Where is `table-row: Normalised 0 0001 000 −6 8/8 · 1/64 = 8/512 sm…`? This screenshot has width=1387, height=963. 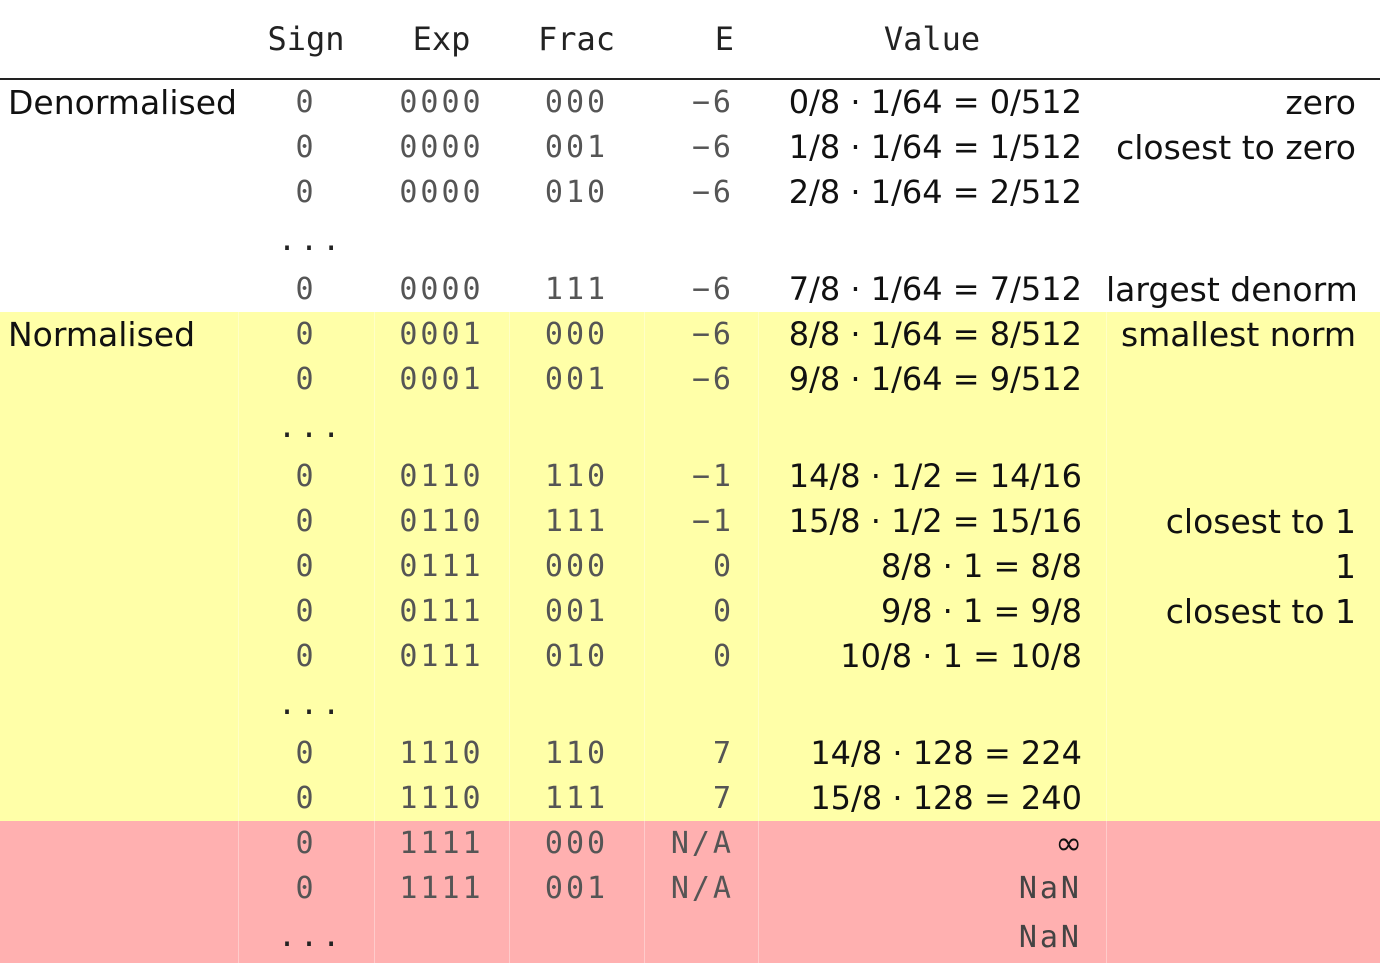
table-row: Normalised 0 0001 000 −6 8/8 · 1/64 = 8/512 sm… is located at coordinates (690, 334).